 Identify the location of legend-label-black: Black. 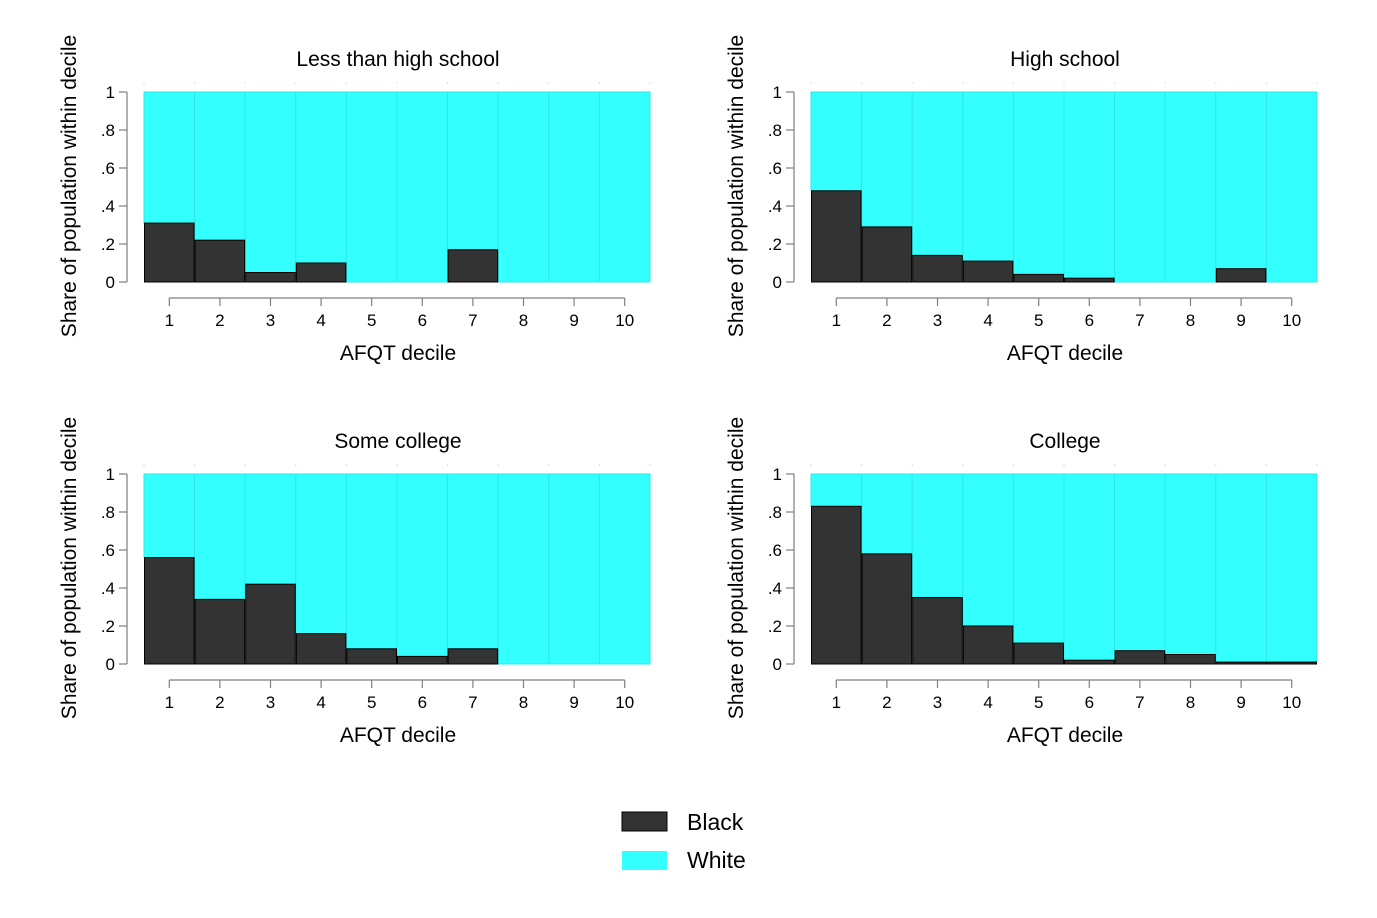
(715, 822).